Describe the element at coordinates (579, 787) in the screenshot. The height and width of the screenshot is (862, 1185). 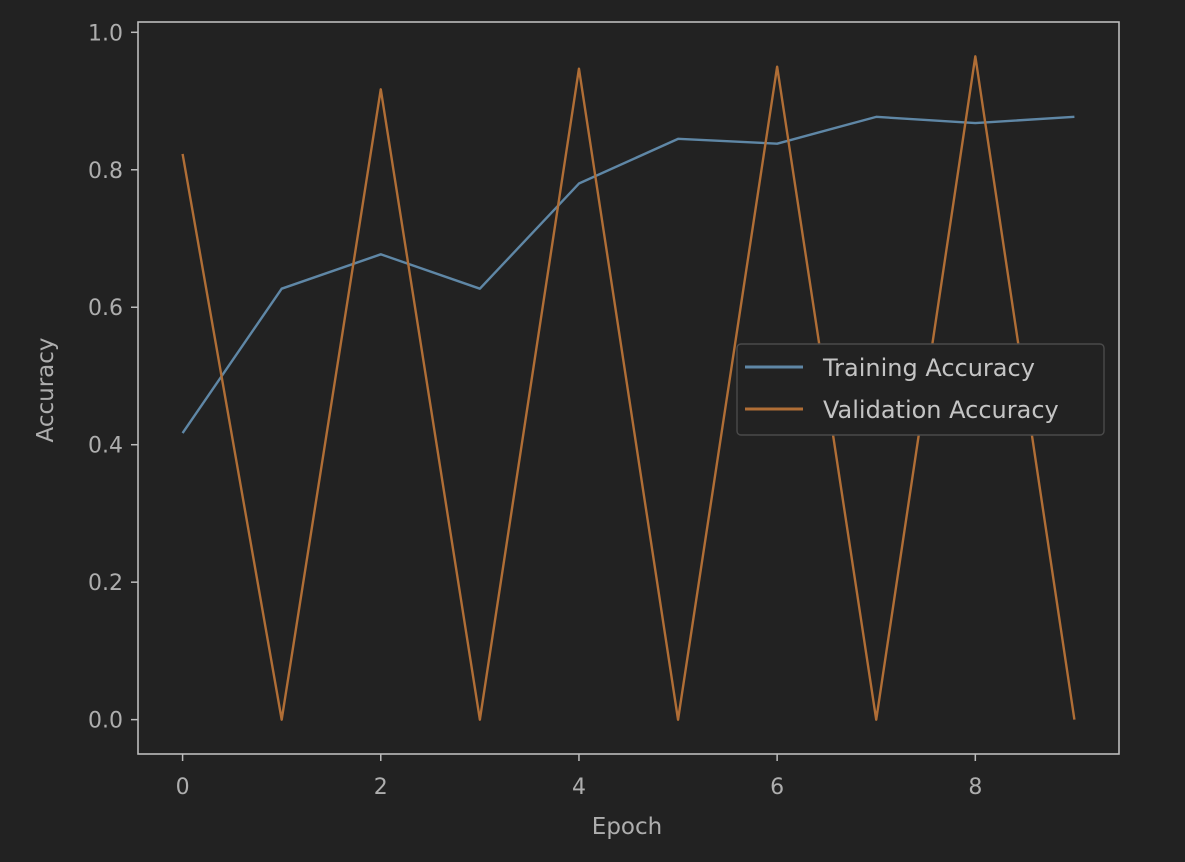
I see `x-tick-label: 4` at that location.